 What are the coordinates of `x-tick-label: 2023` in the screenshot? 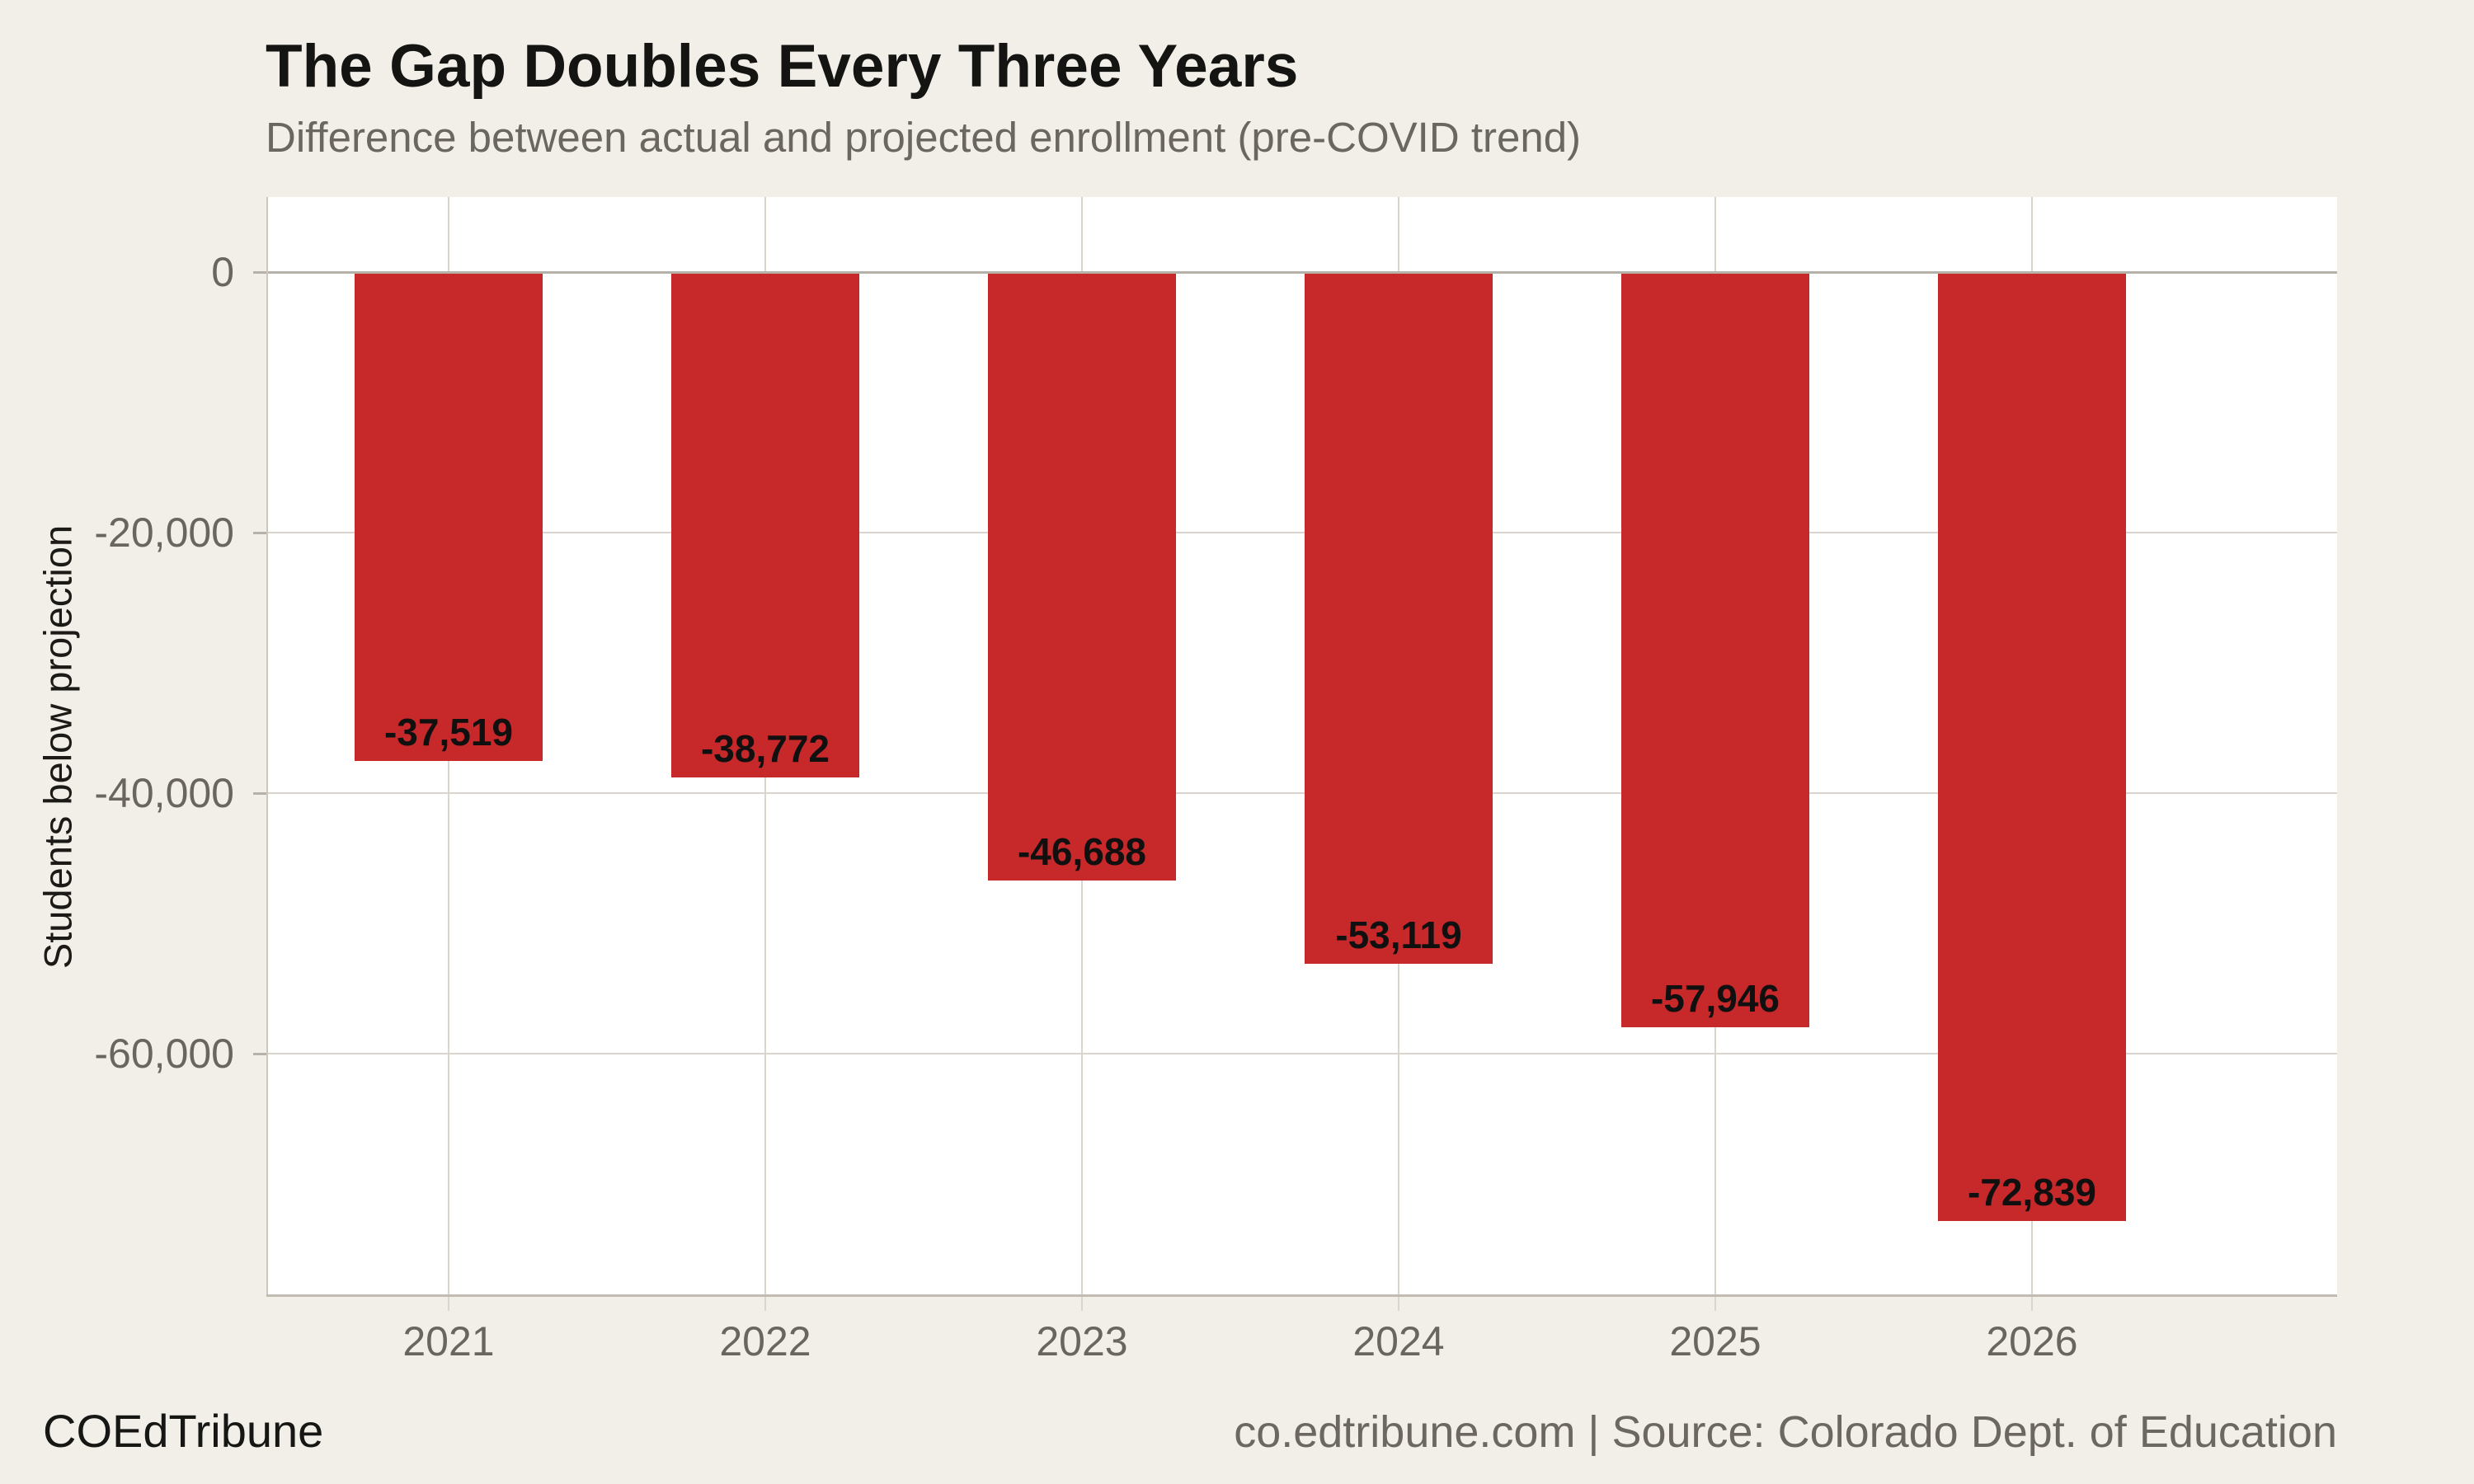 It's located at (1082, 1341).